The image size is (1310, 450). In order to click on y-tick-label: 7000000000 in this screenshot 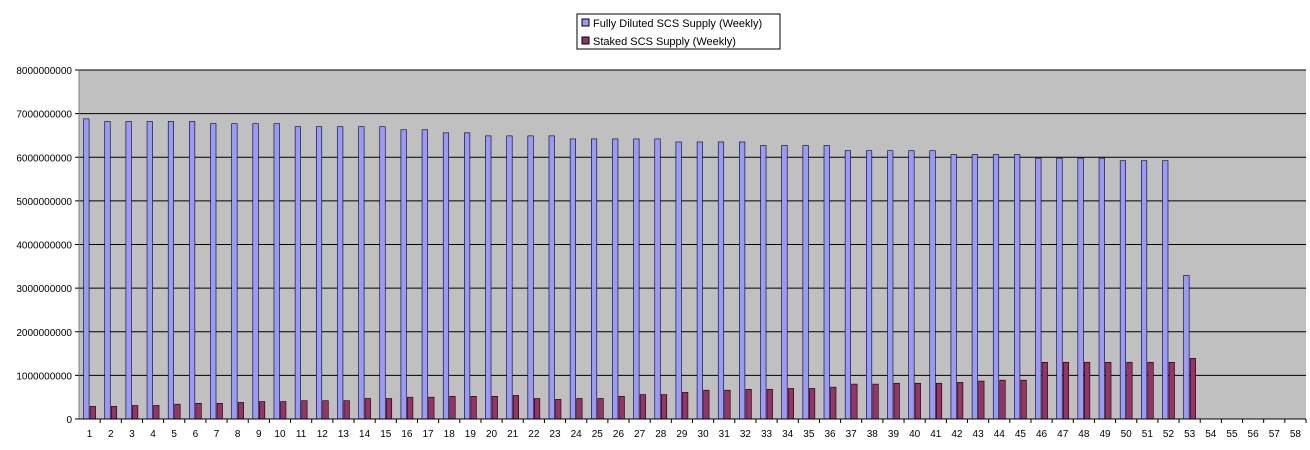, I will do `click(44, 115)`.